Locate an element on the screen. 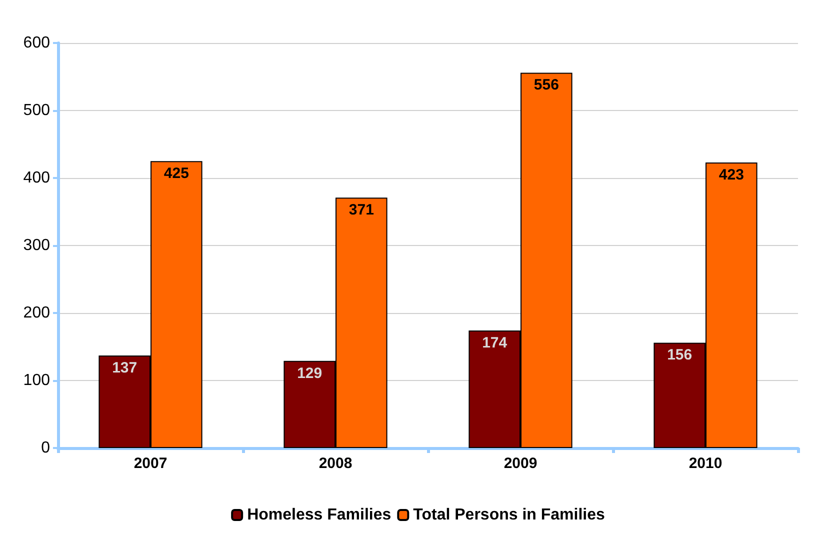  data-label: 425 is located at coordinates (176, 173).